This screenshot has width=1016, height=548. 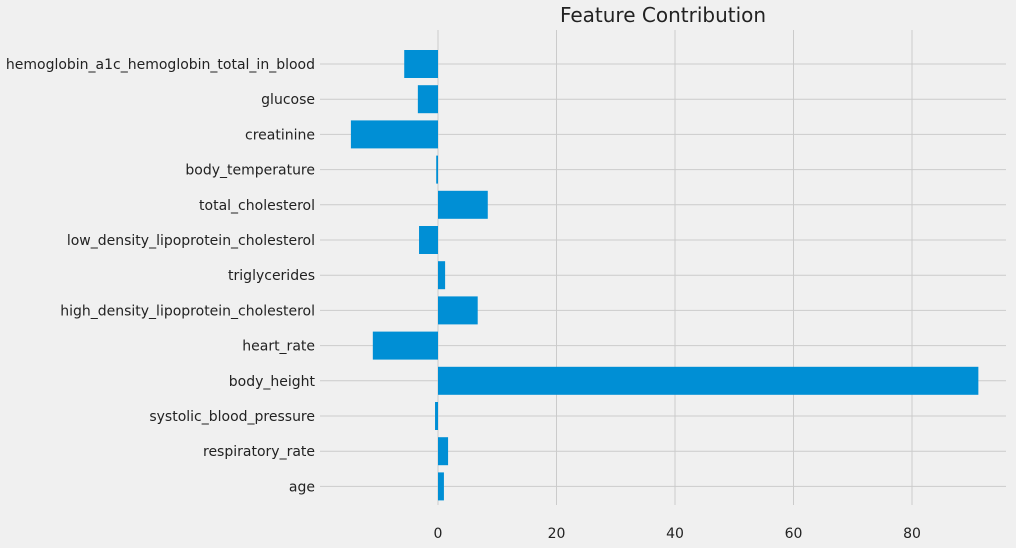 I want to click on chart-title: Feature Contribution, so click(x=663, y=15).